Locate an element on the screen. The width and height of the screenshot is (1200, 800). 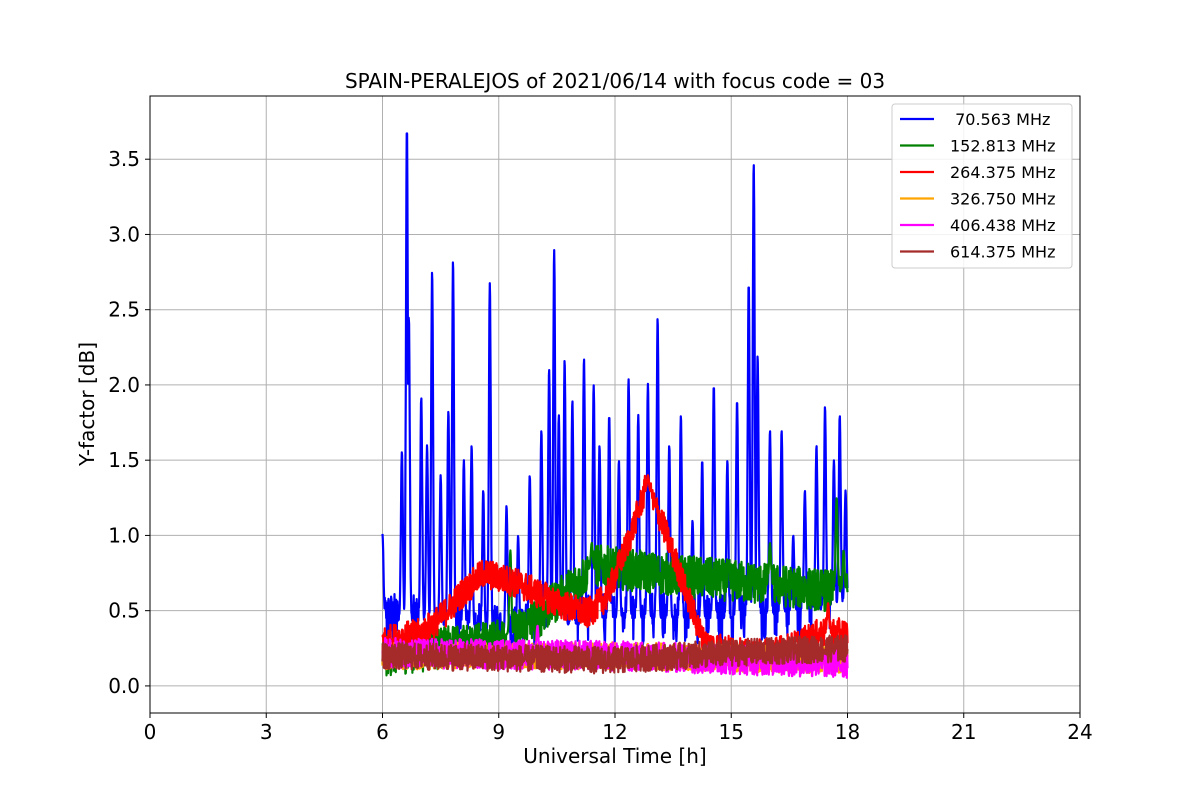
y-tick-label: 0.0 is located at coordinates (124, 686).